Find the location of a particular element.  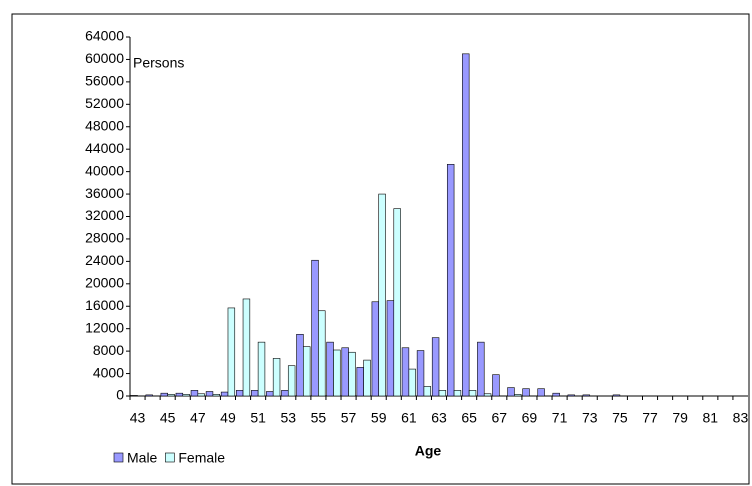

y-tick-label: 48000 is located at coordinates (104, 125).